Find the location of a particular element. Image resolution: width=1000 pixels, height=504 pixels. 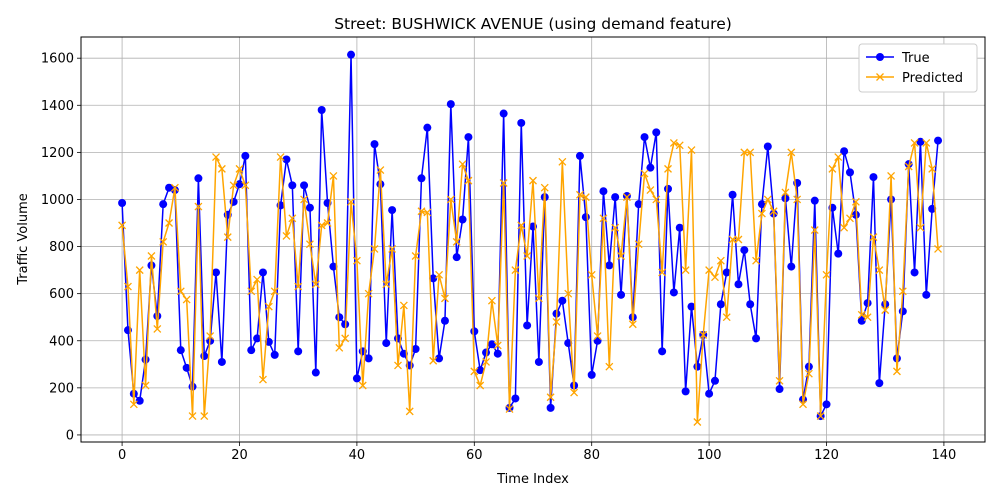

legend-true-marker is located at coordinates (880, 57).